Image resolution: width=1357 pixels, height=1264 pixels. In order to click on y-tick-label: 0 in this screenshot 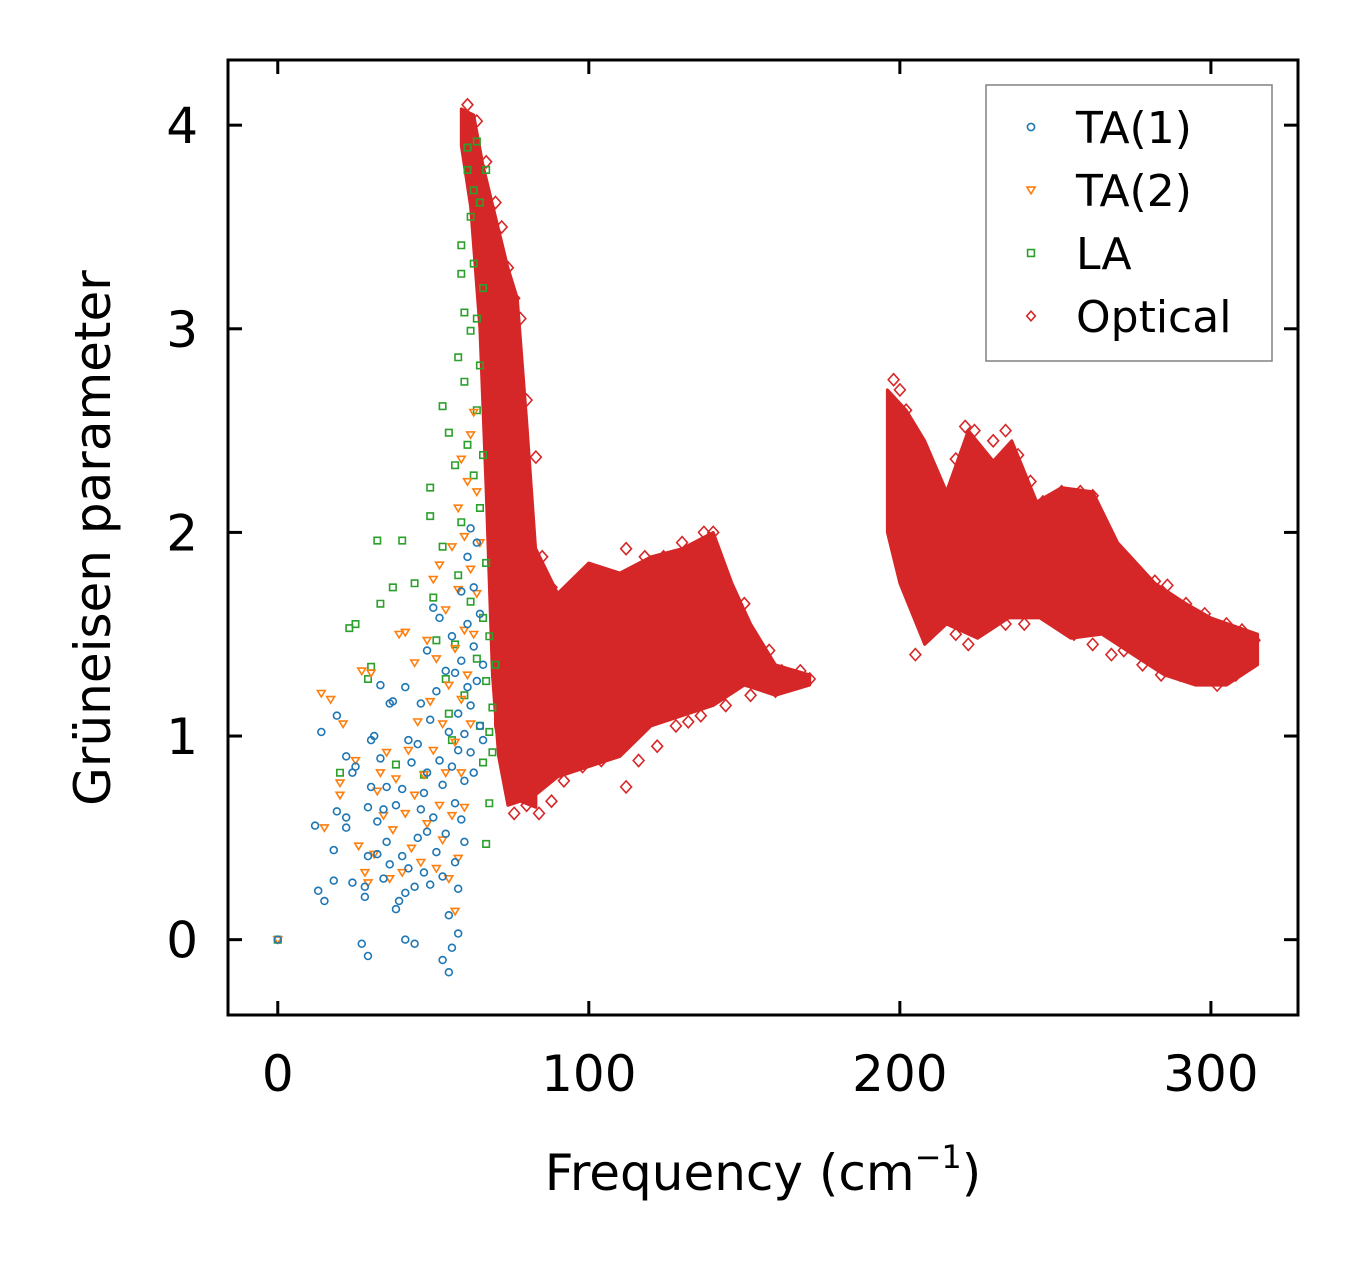, I will do `click(182, 941)`.